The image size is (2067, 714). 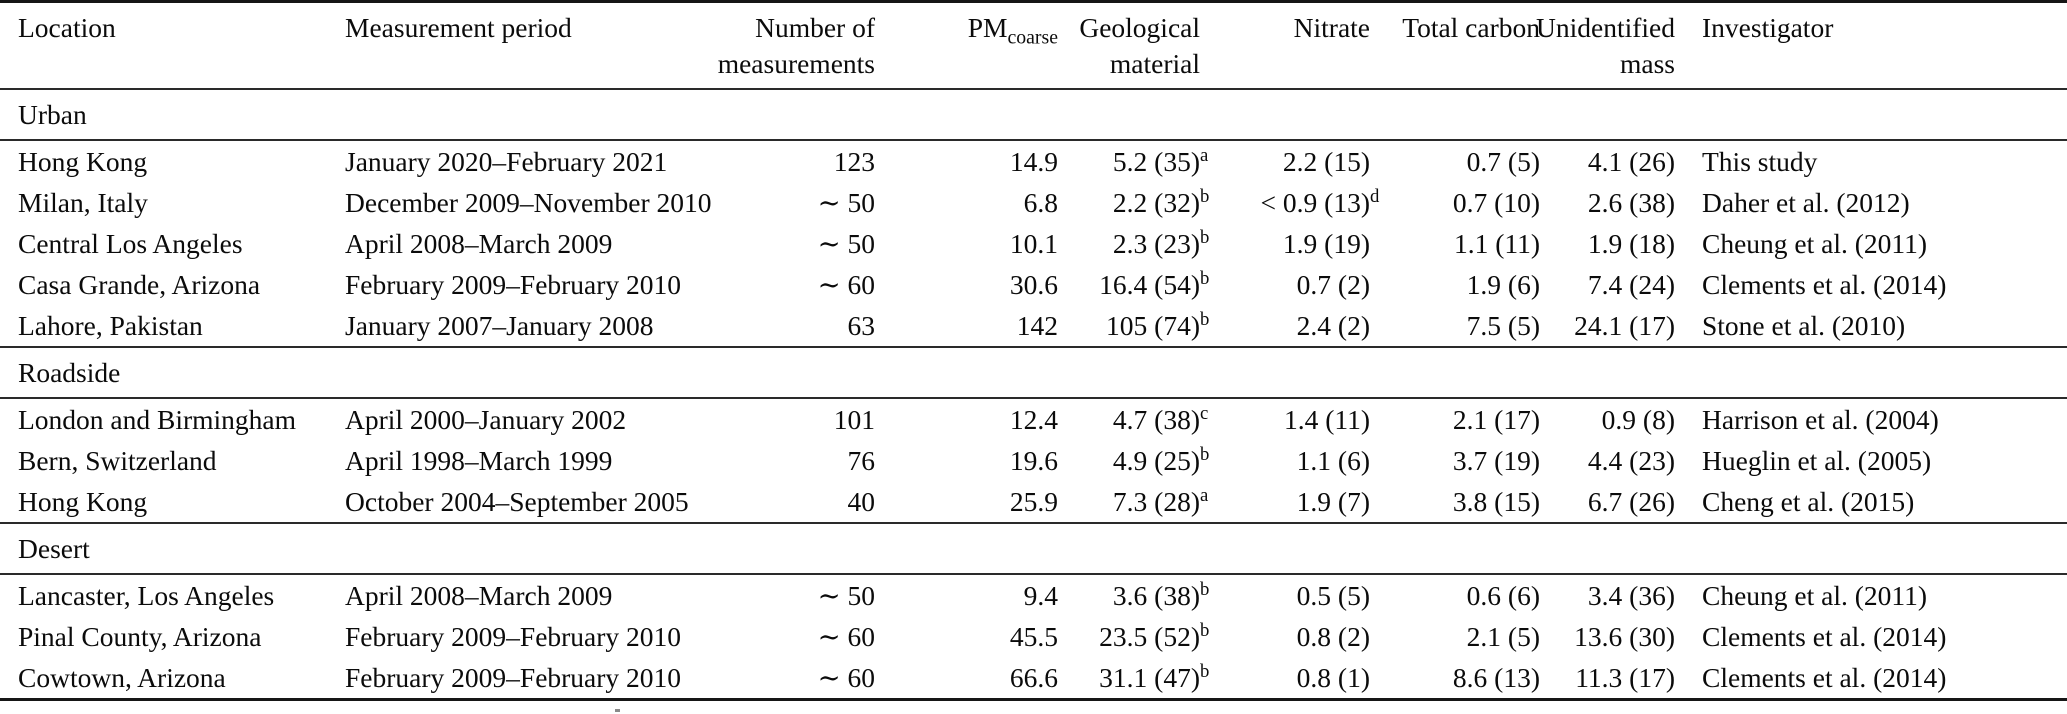 I want to click on cell-measurement-period: January 2007–January 2008, so click(x=499, y=325).